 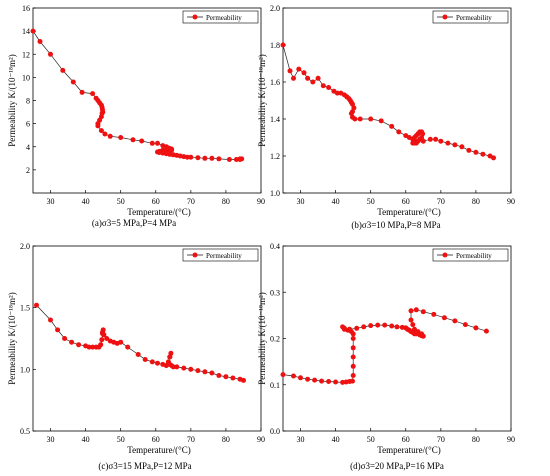 What do you see at coordinates (275, 339) in the screenshot?
I see `y-tick-label: 0.2` at bounding box center [275, 339].